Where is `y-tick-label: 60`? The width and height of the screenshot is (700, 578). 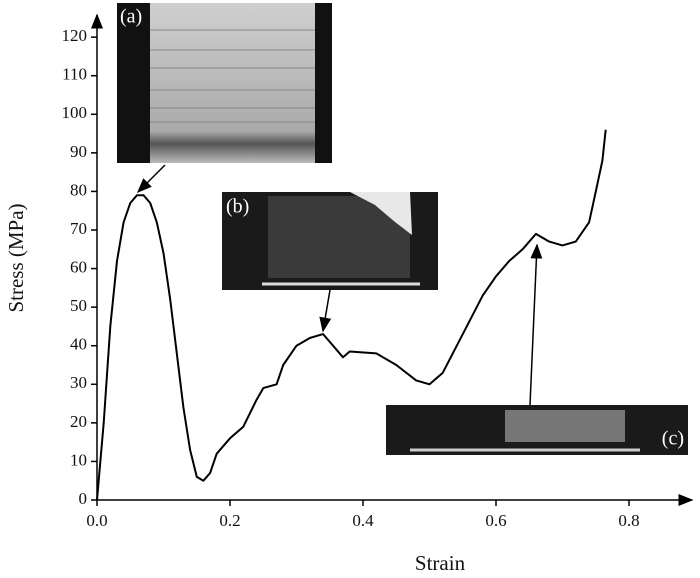 y-tick-label: 60 is located at coordinates (78, 266).